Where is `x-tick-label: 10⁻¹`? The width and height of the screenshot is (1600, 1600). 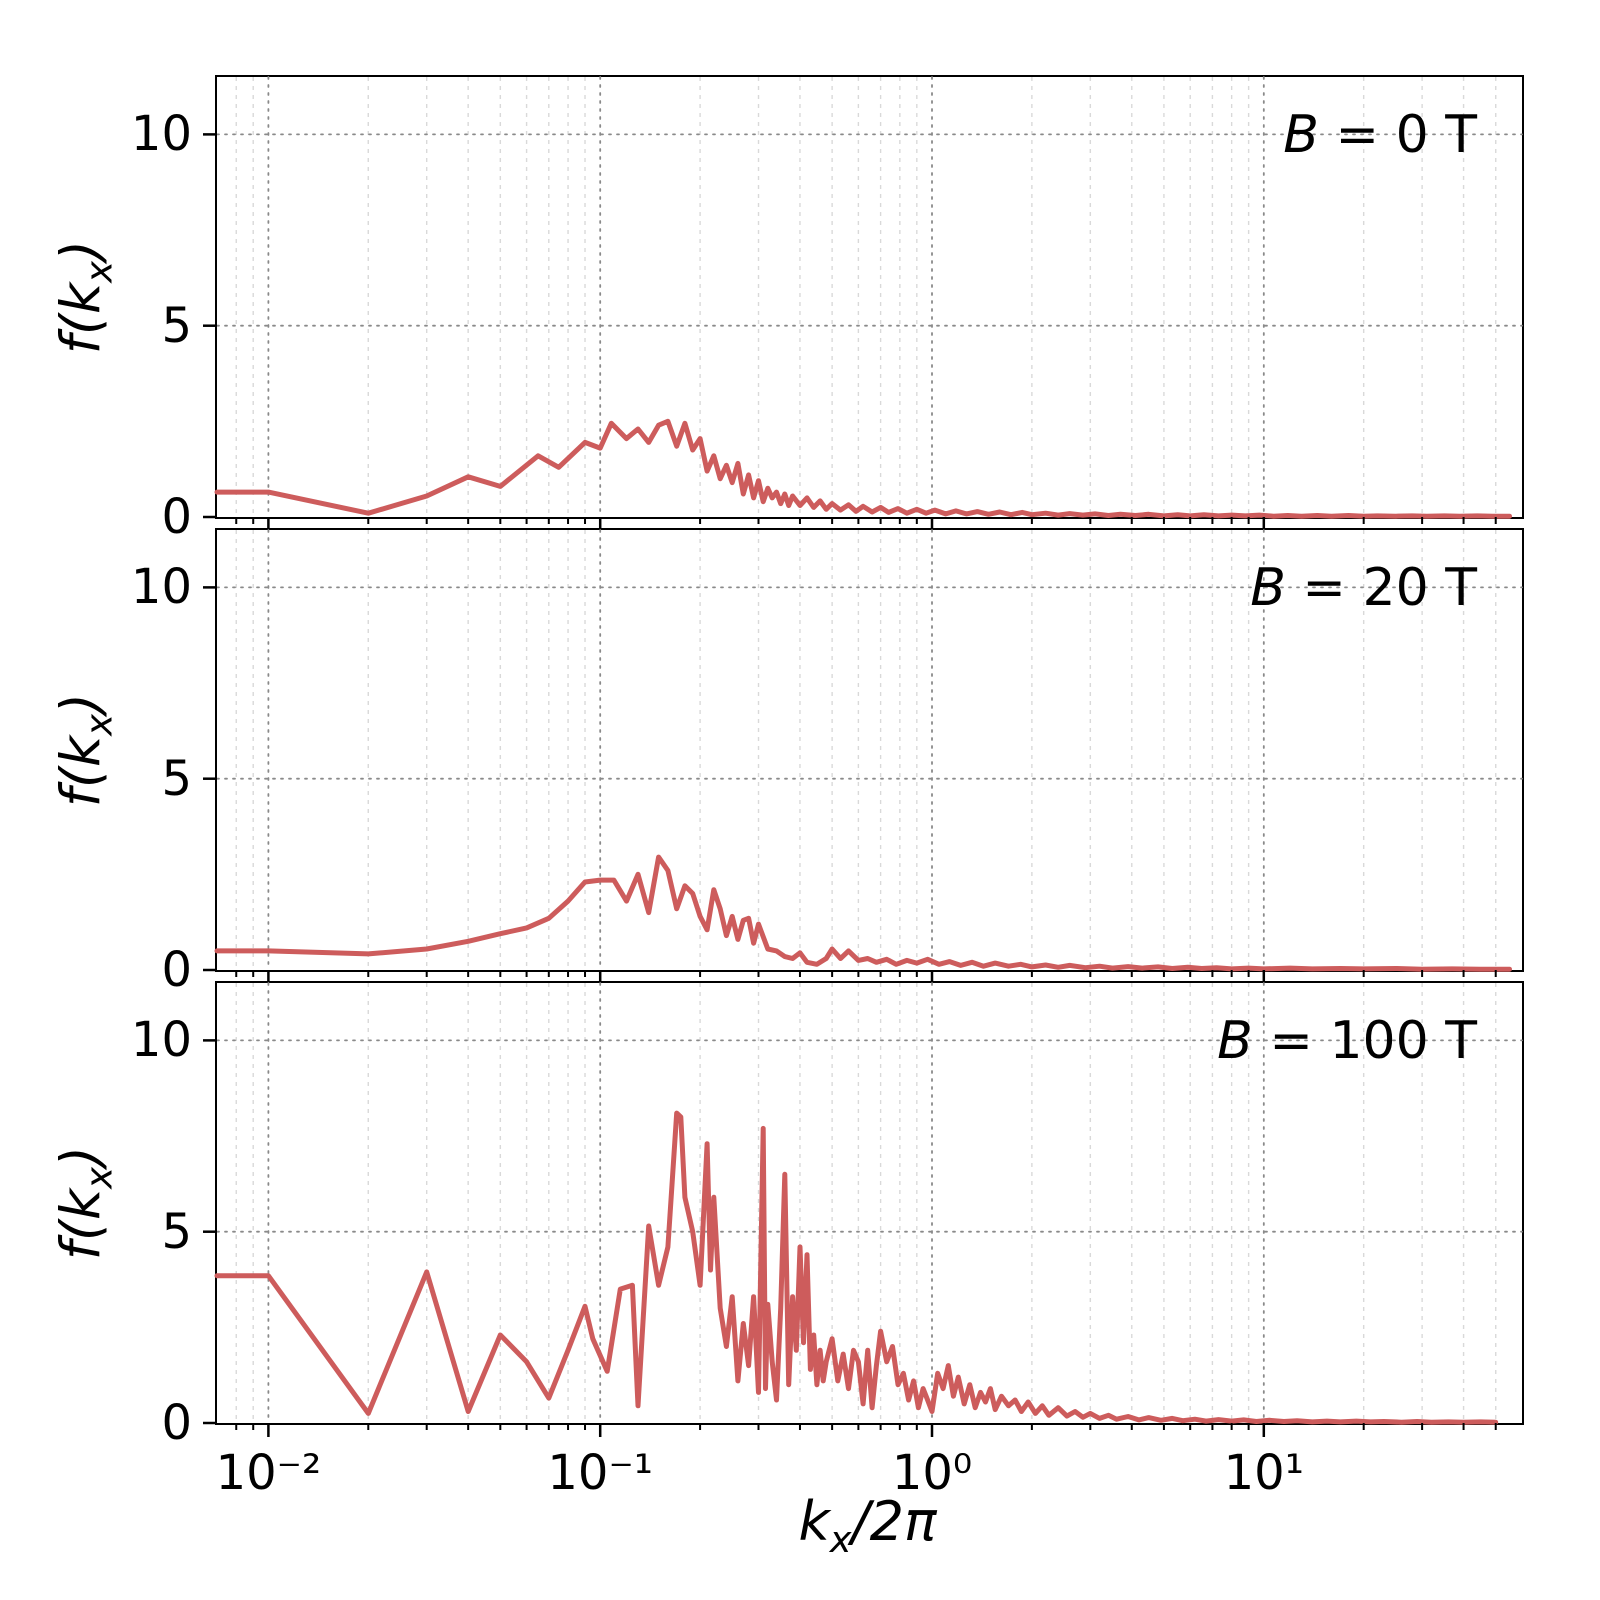 x-tick-label: 10⁻¹ is located at coordinates (600, 1473).